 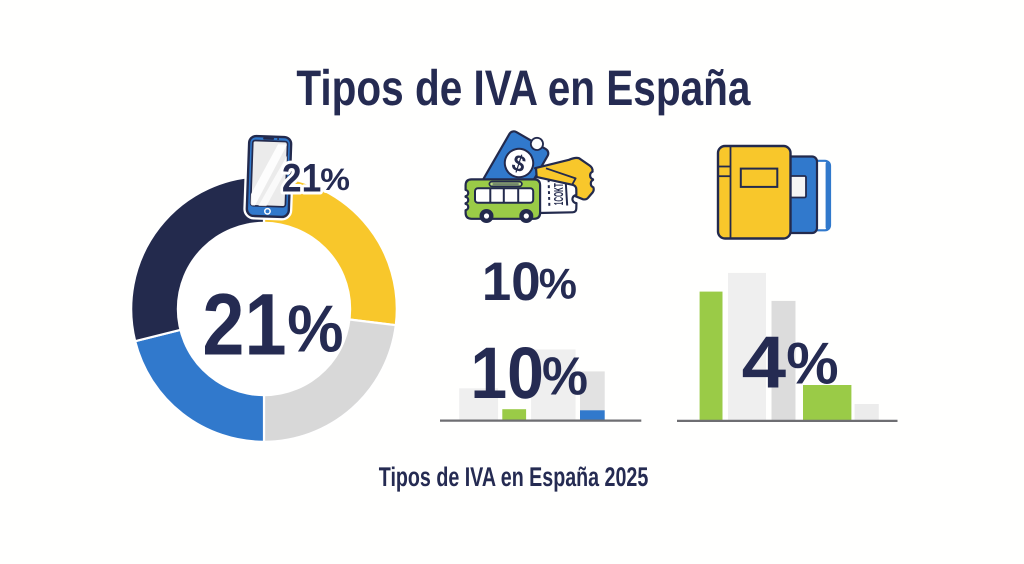 What do you see at coordinates (558, 194) in the screenshot?
I see `svg-text: 1COKT` at bounding box center [558, 194].